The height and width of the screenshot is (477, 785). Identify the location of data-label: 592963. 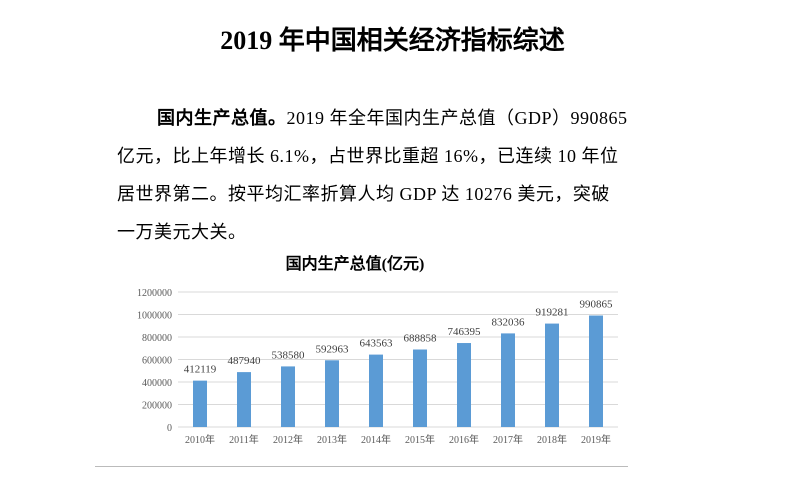
(333, 349).